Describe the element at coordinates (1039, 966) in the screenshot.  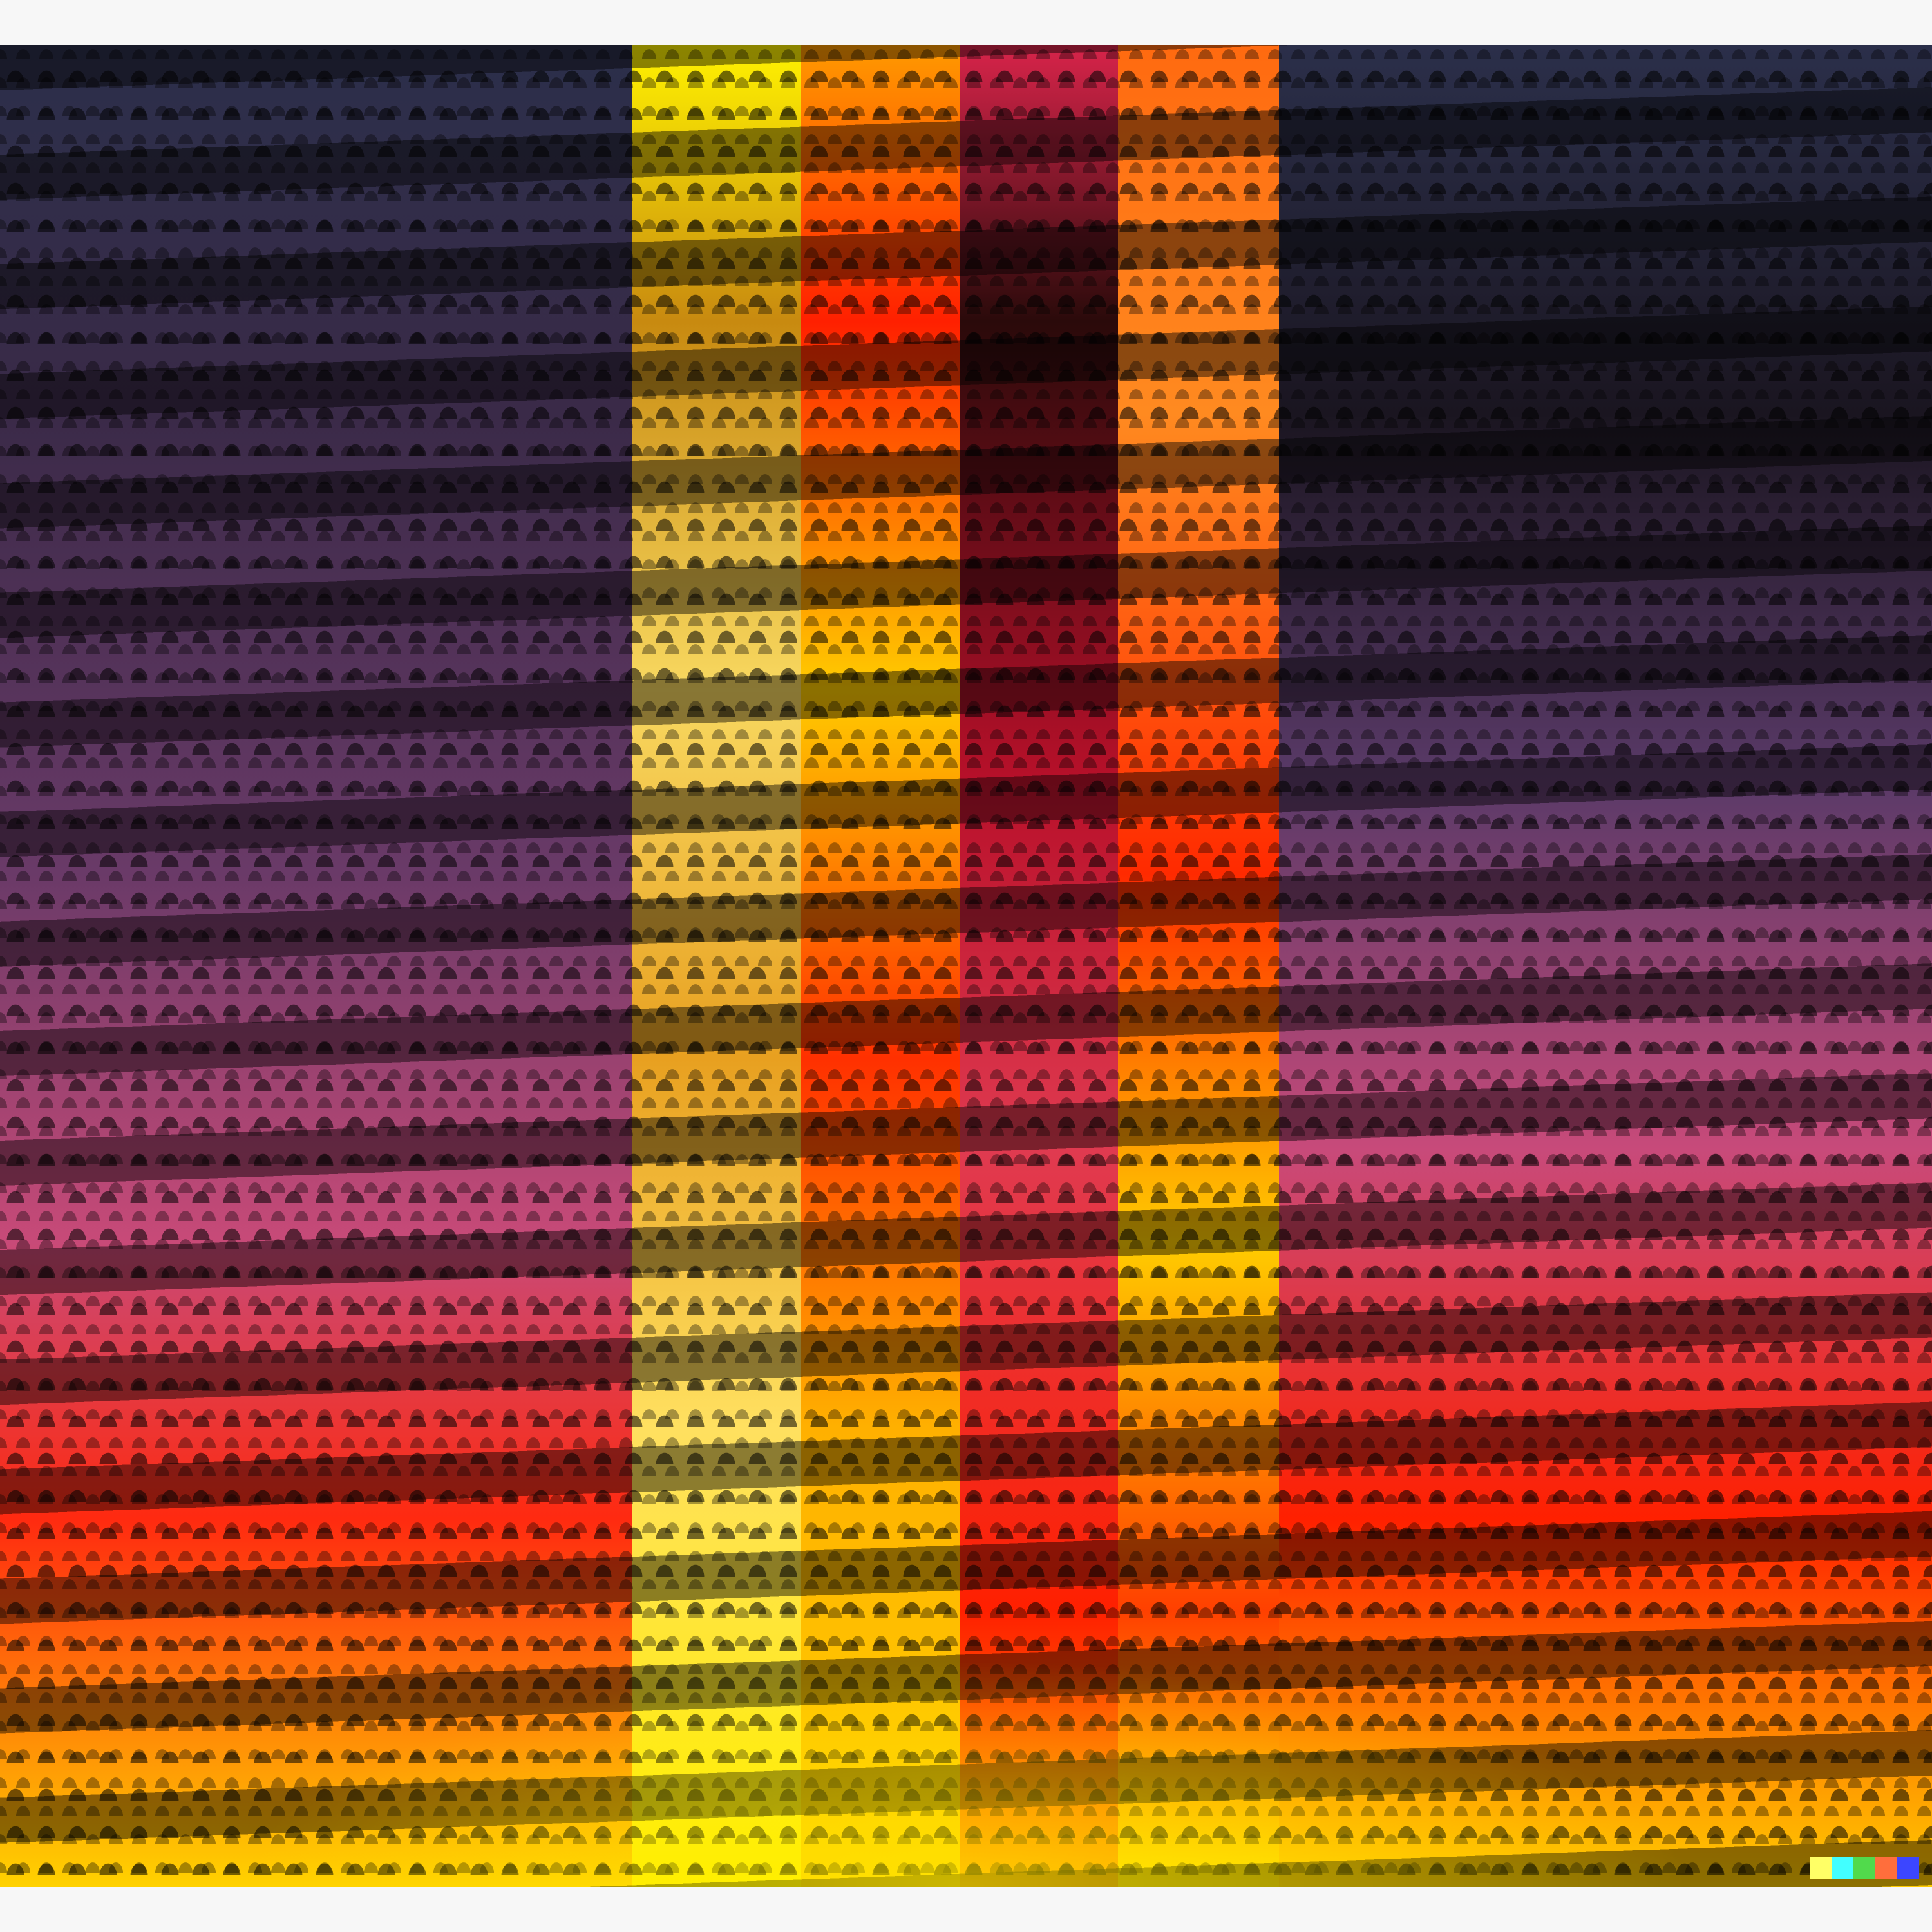
I see `crimson-column` at that location.